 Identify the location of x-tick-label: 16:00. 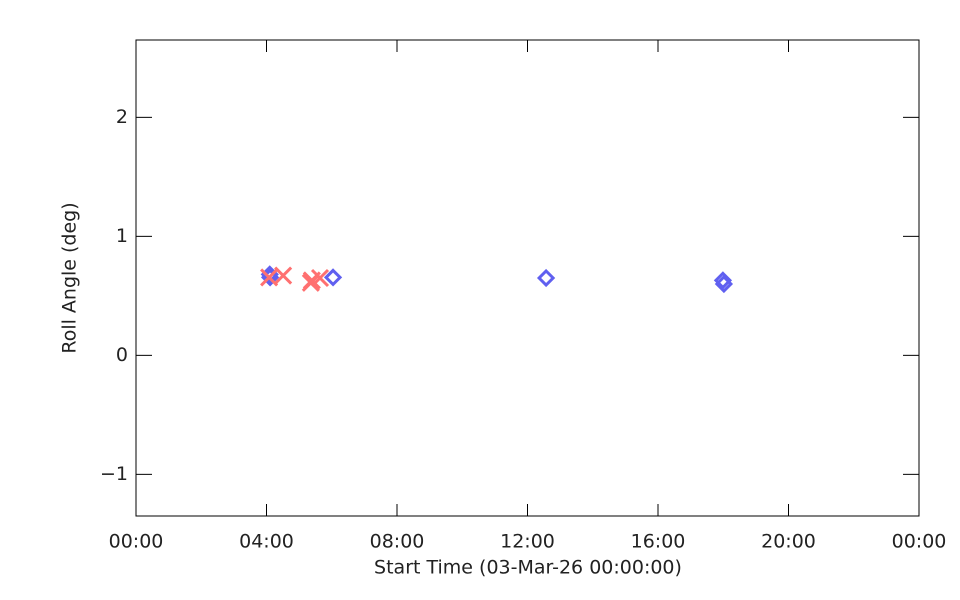
(658, 542).